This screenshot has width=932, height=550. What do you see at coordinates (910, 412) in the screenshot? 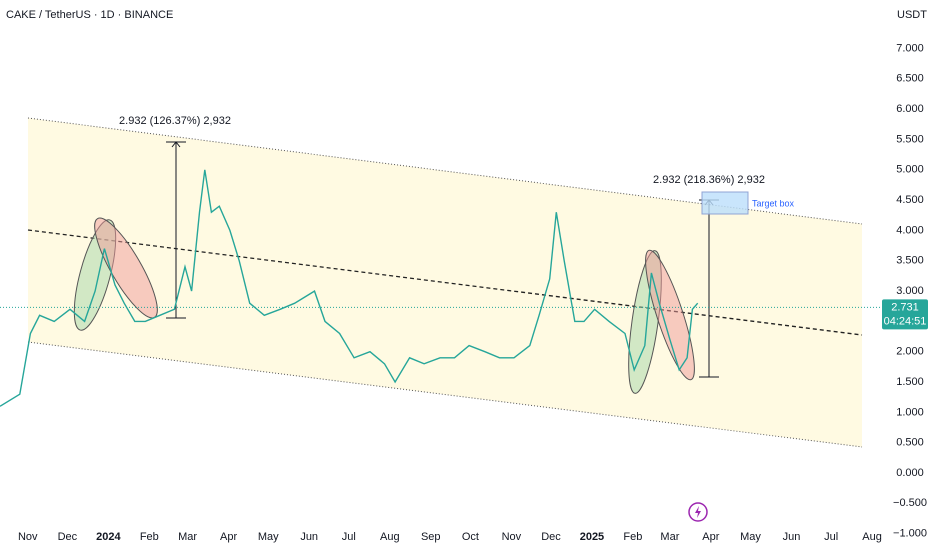
I see `y-tick-label: 1.000` at bounding box center [910, 412].